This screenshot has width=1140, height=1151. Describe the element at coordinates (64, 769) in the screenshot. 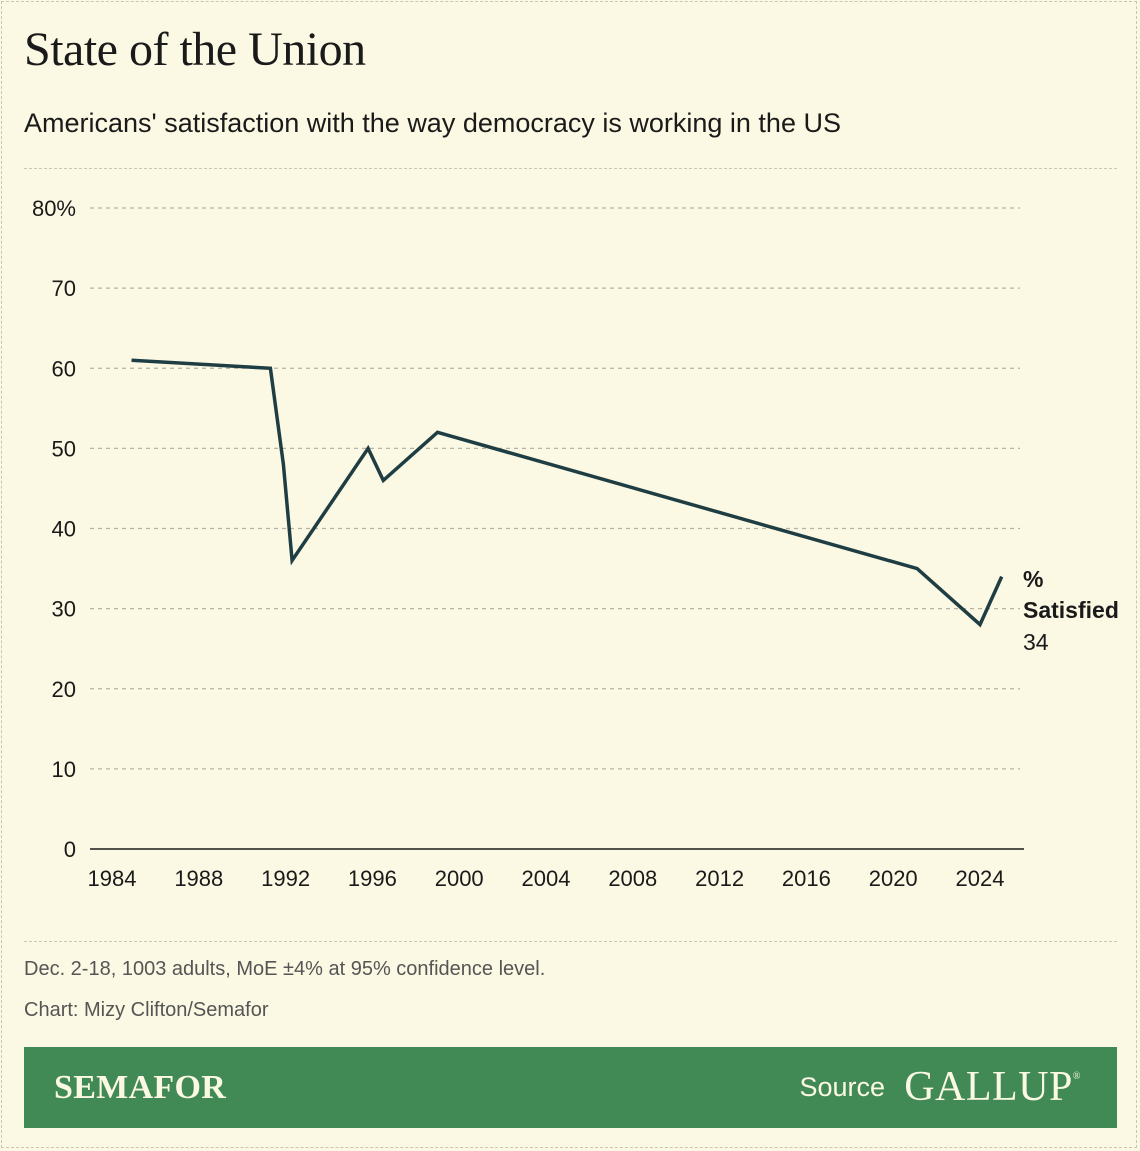

I see `y-tick-label: 10` at that location.